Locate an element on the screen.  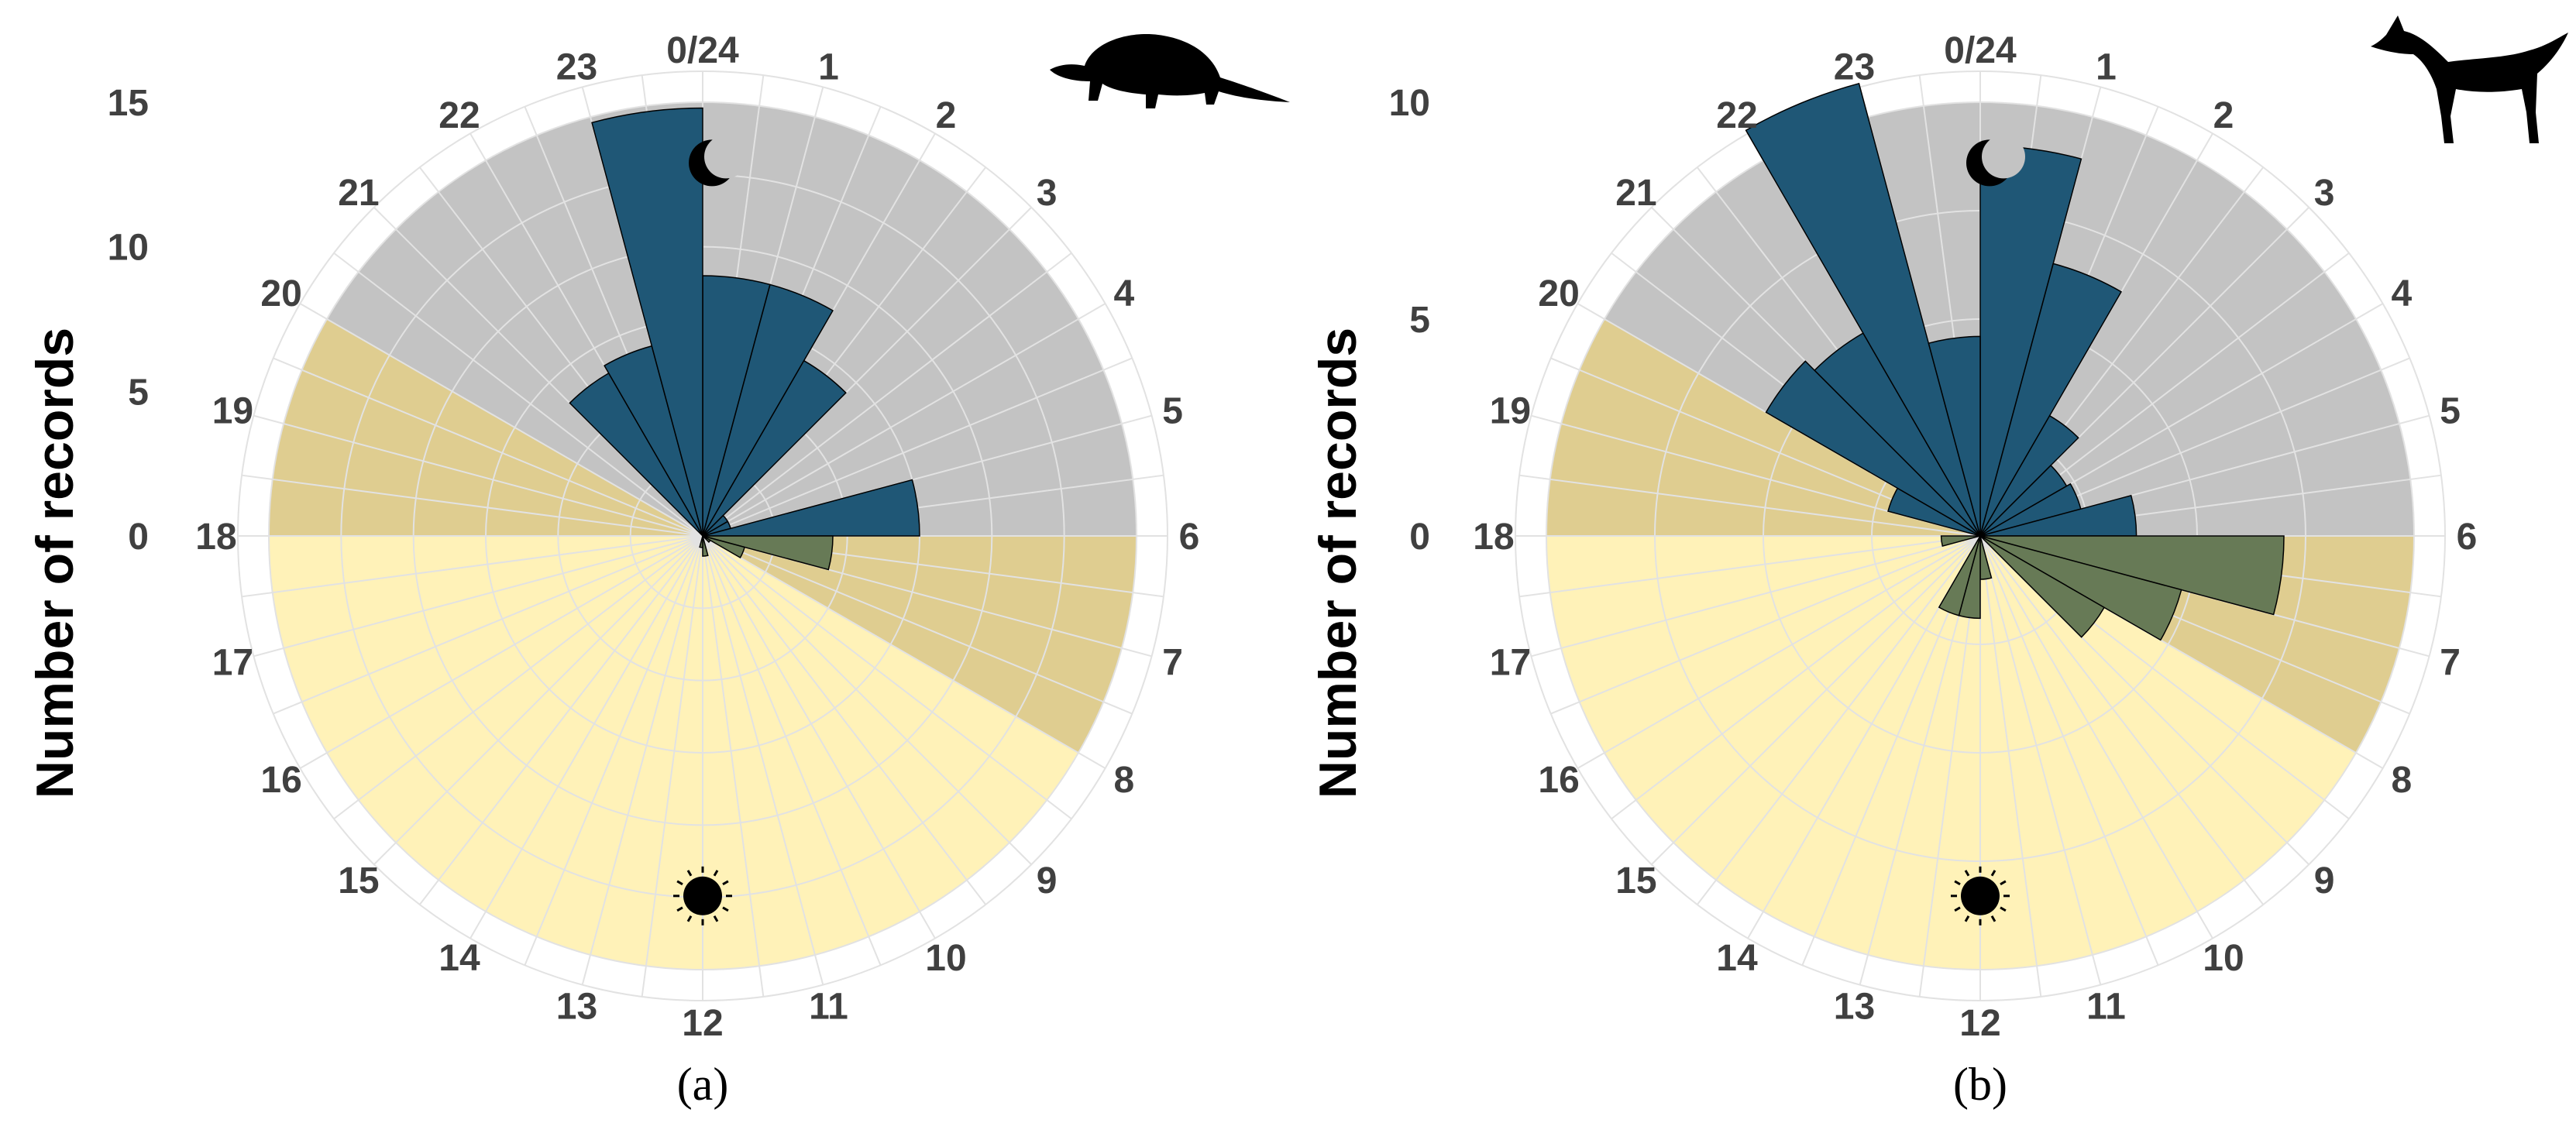
hour-label-21: 21 is located at coordinates (358, 193).